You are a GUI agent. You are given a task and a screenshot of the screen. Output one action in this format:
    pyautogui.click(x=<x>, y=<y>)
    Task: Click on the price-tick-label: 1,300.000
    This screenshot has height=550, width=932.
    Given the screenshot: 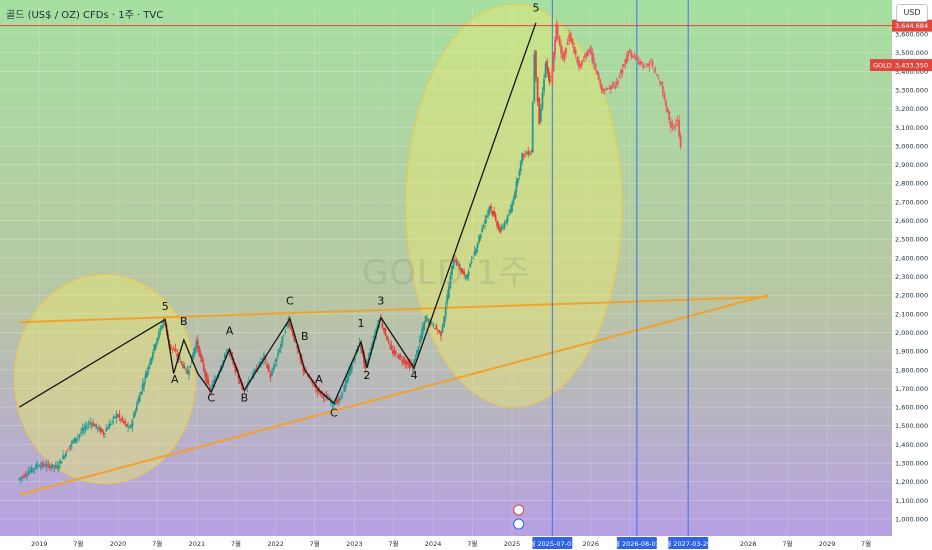 What is the action you would take?
    pyautogui.click(x=911, y=464)
    